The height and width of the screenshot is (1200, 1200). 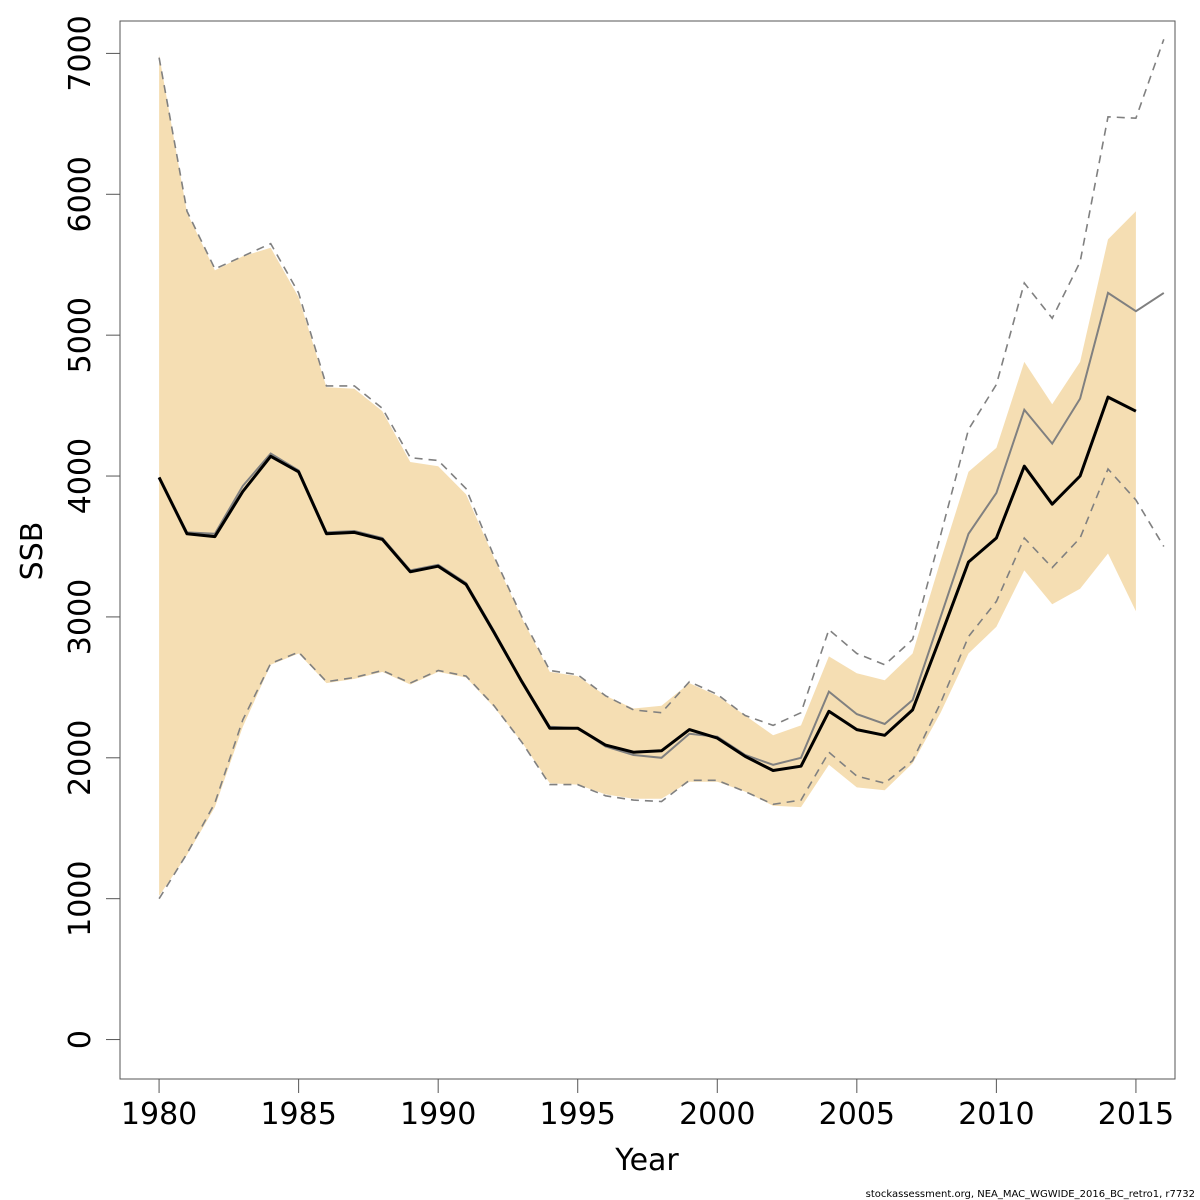 What do you see at coordinates (92, 532) in the screenshot?
I see `y-axis: 0 1000 2000 3000 4000 5000 6000 7000` at bounding box center [92, 532].